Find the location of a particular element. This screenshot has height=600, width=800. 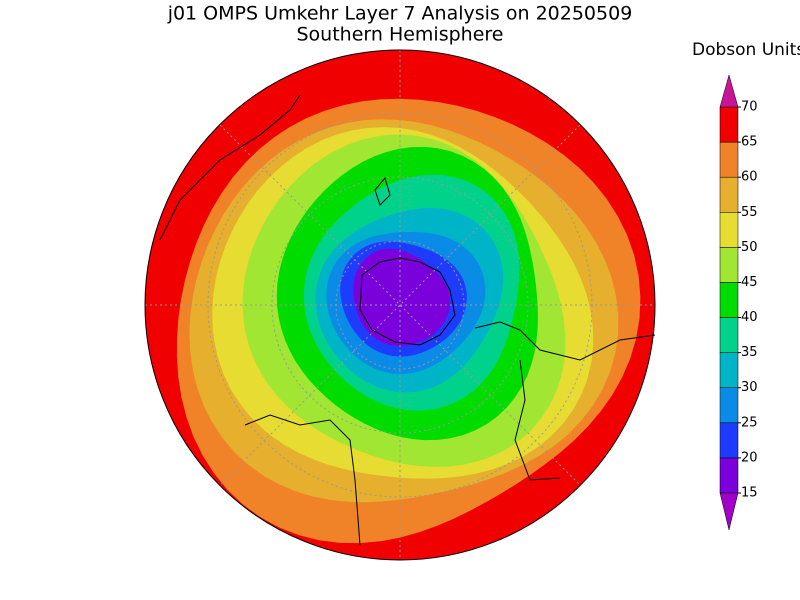

colorbar-tick-label: 65 is located at coordinates (749, 142).